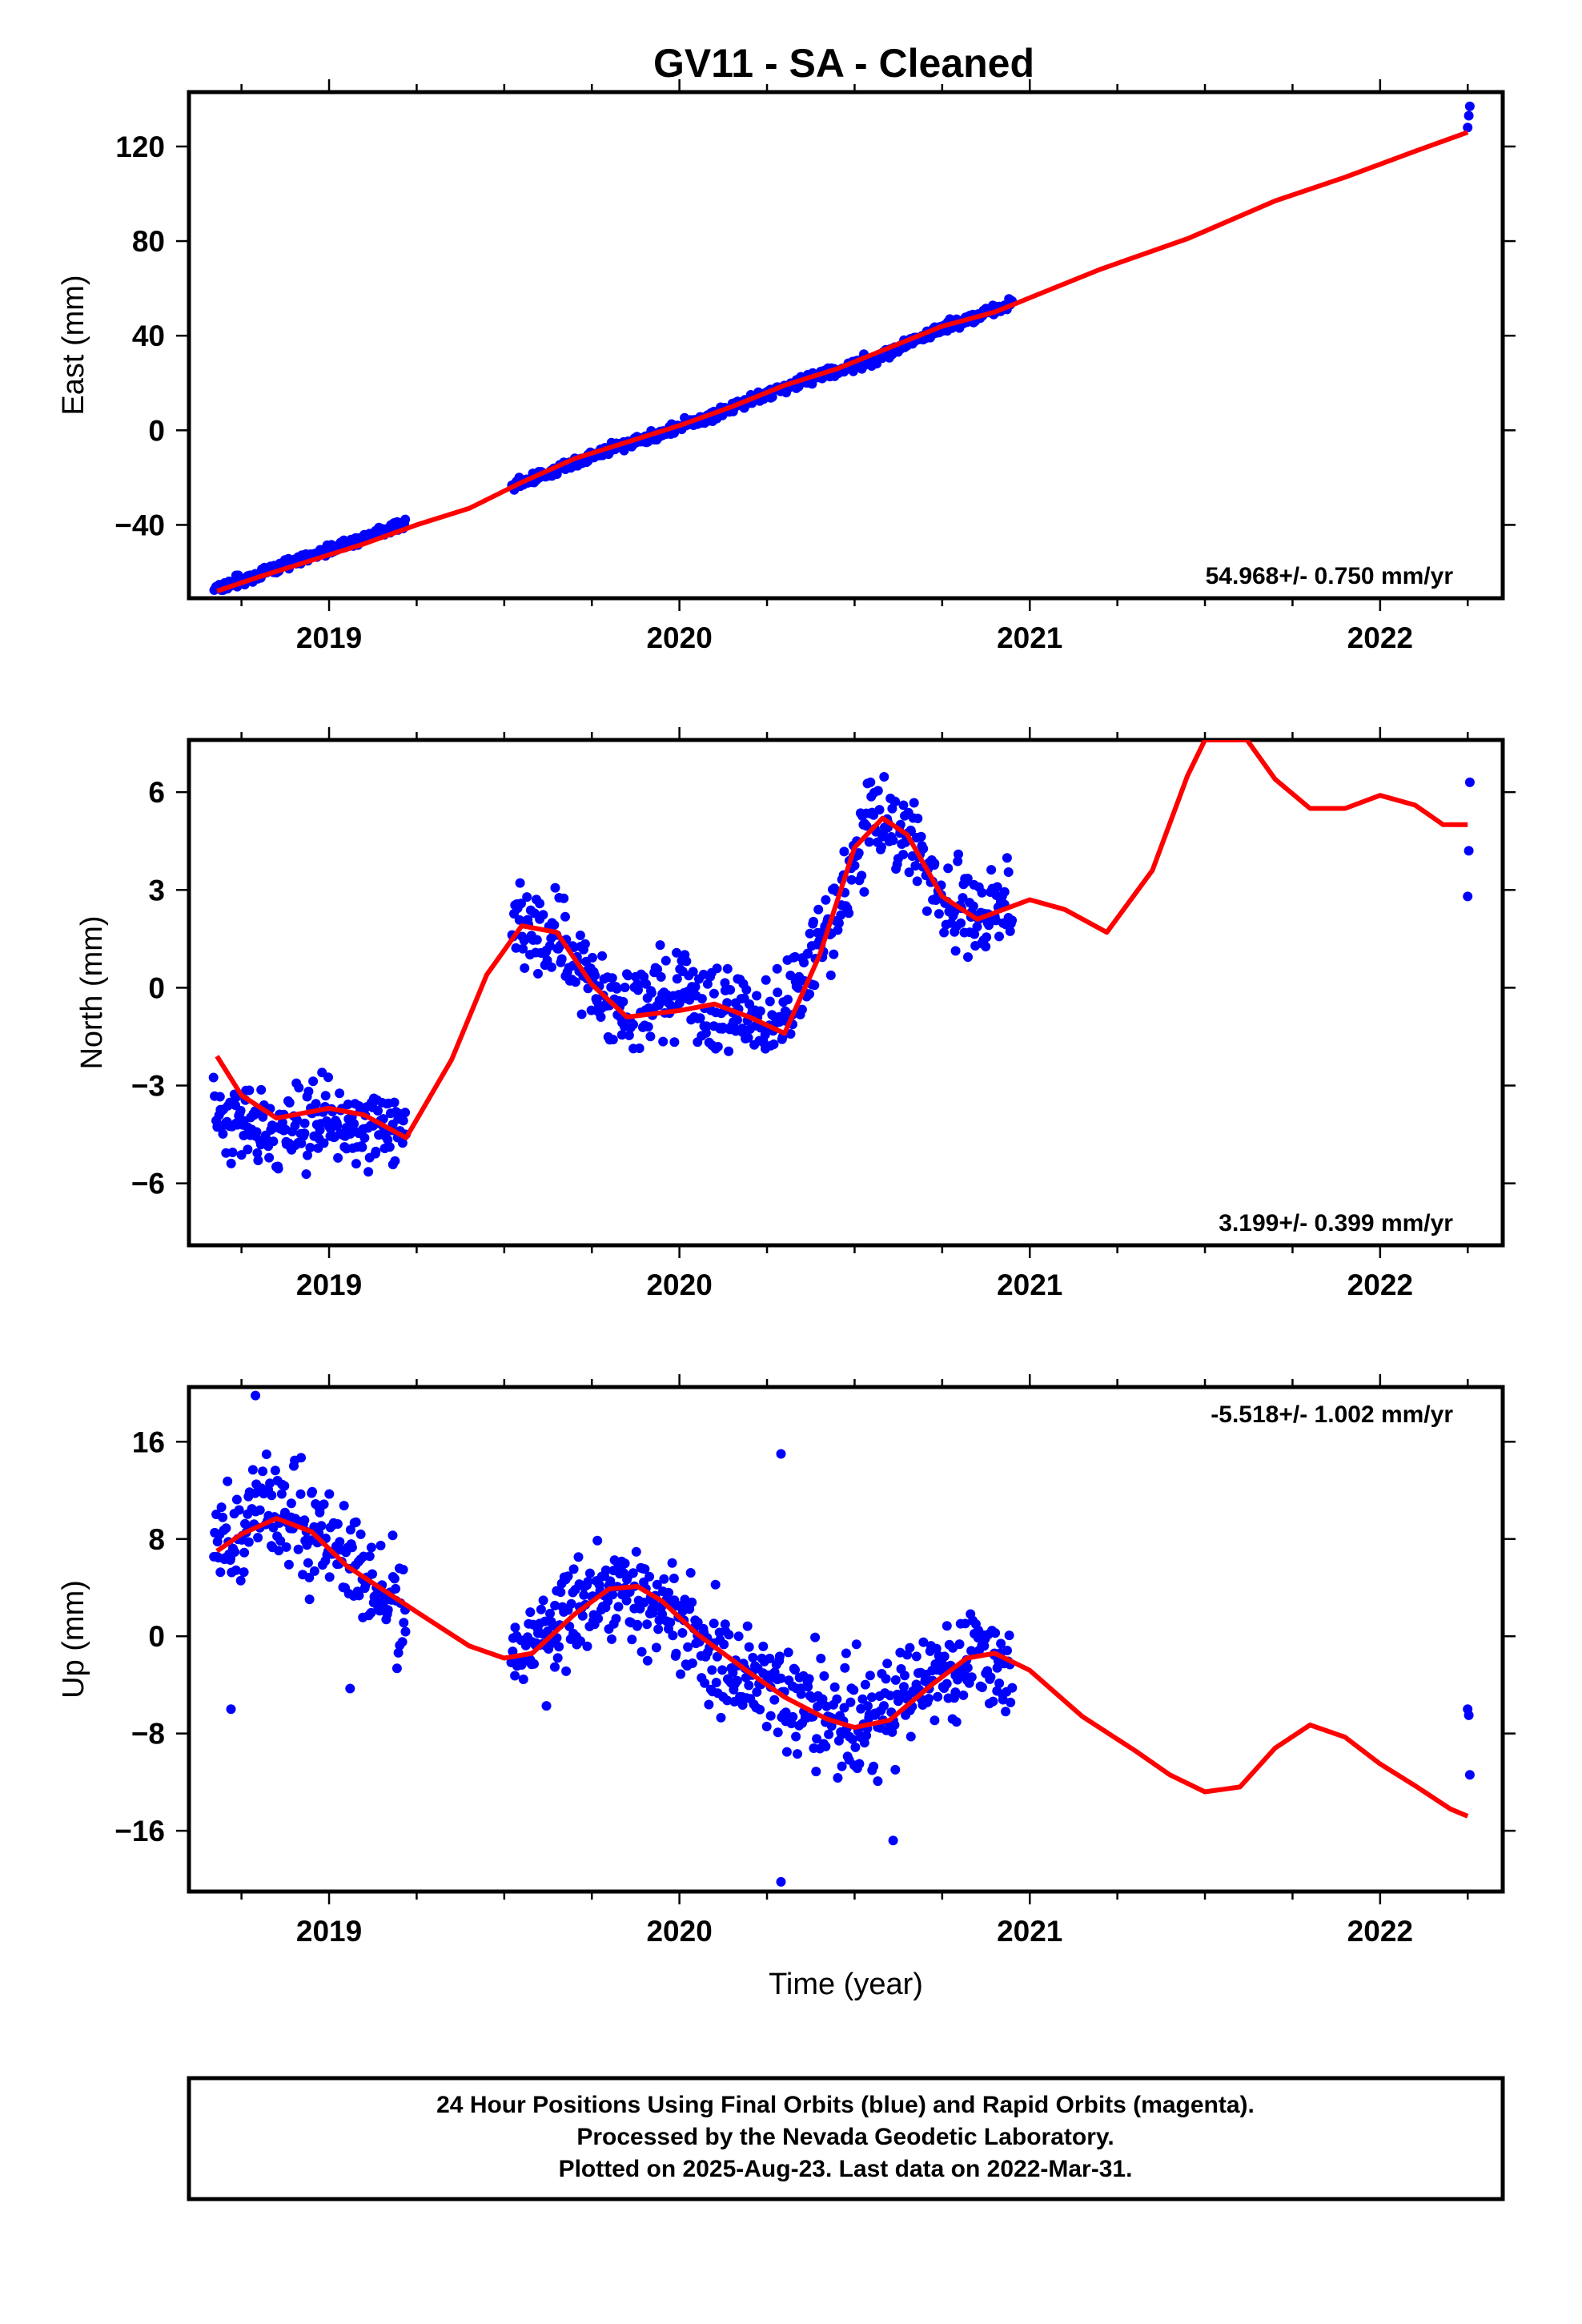 Image resolution: width=1582 pixels, height=2324 pixels. Describe the element at coordinates (156, 1636) in the screenshot. I see `y-tick-label: 0` at that location.